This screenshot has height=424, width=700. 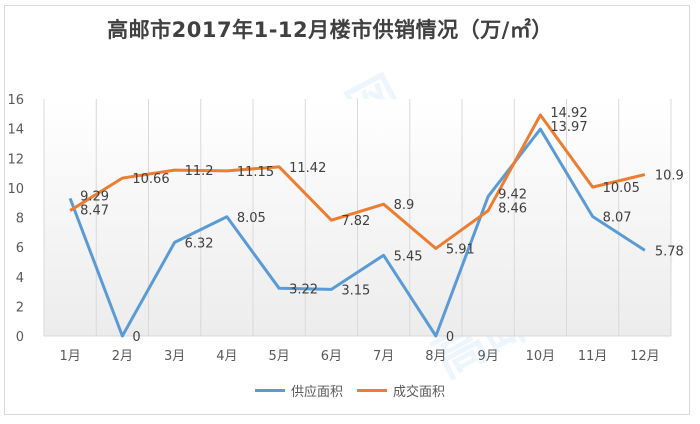 I want to click on y-tick-label: 10, so click(x=15, y=189).